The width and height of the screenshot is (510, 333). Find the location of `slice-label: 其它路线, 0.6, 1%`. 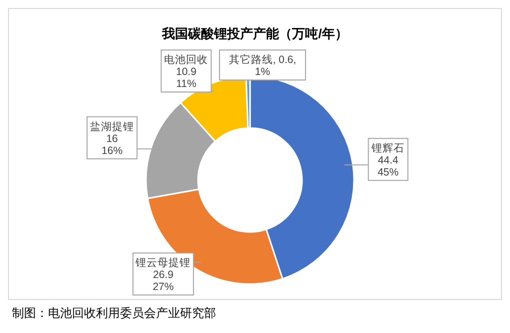

slice-label: 其它路线, 0.6, 1% is located at coordinates (262, 65).